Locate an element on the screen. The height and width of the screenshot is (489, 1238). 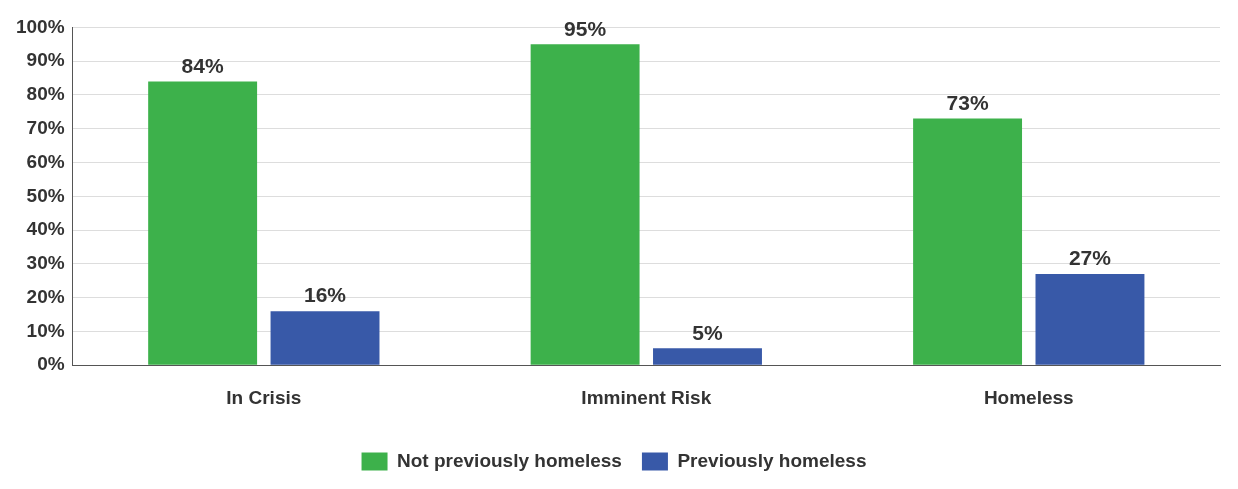
y-tick-label: 80% is located at coordinates (45, 94).